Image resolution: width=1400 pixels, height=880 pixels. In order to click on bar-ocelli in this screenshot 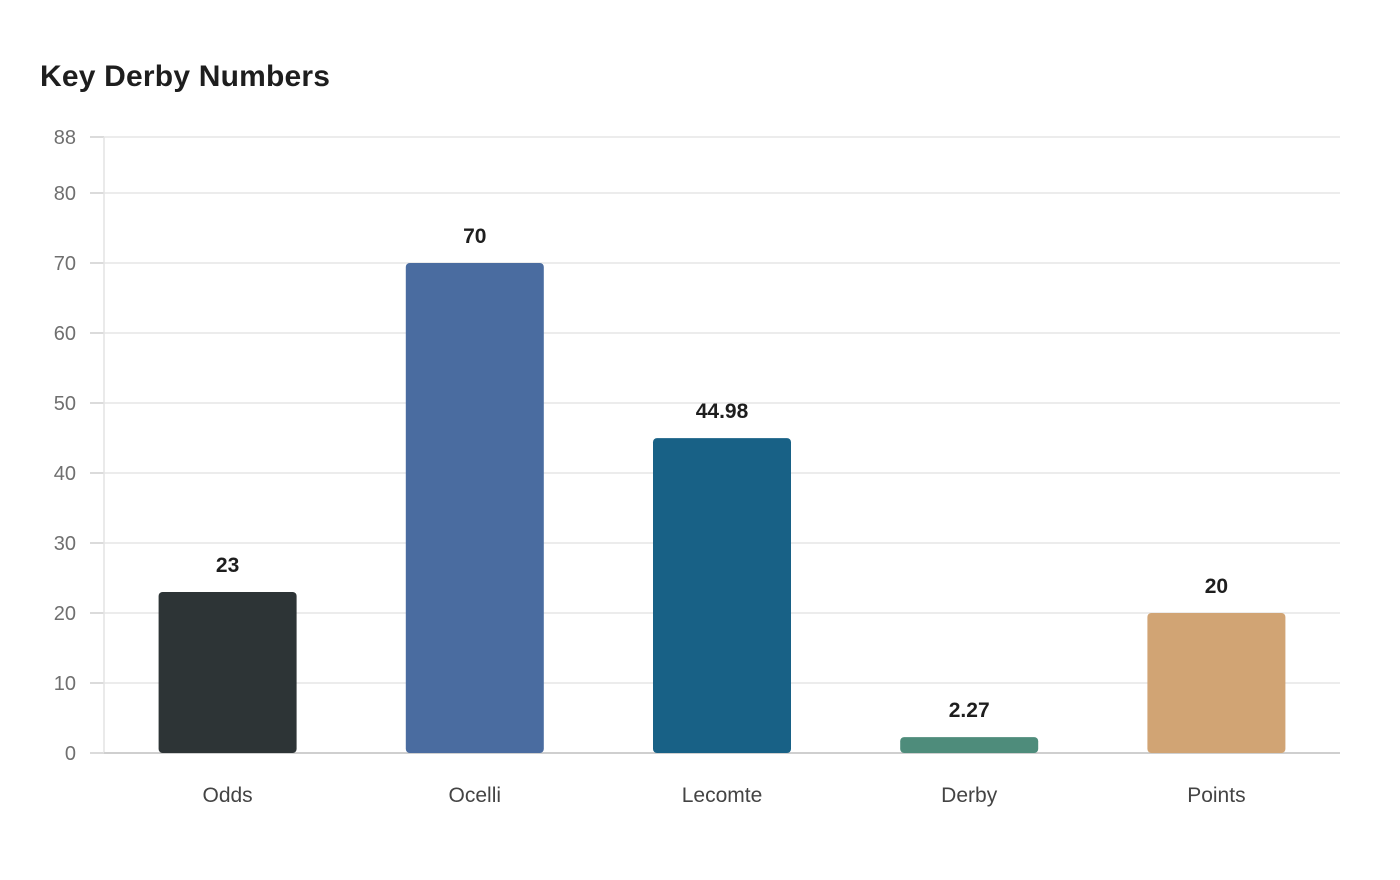, I will do `click(474, 508)`.